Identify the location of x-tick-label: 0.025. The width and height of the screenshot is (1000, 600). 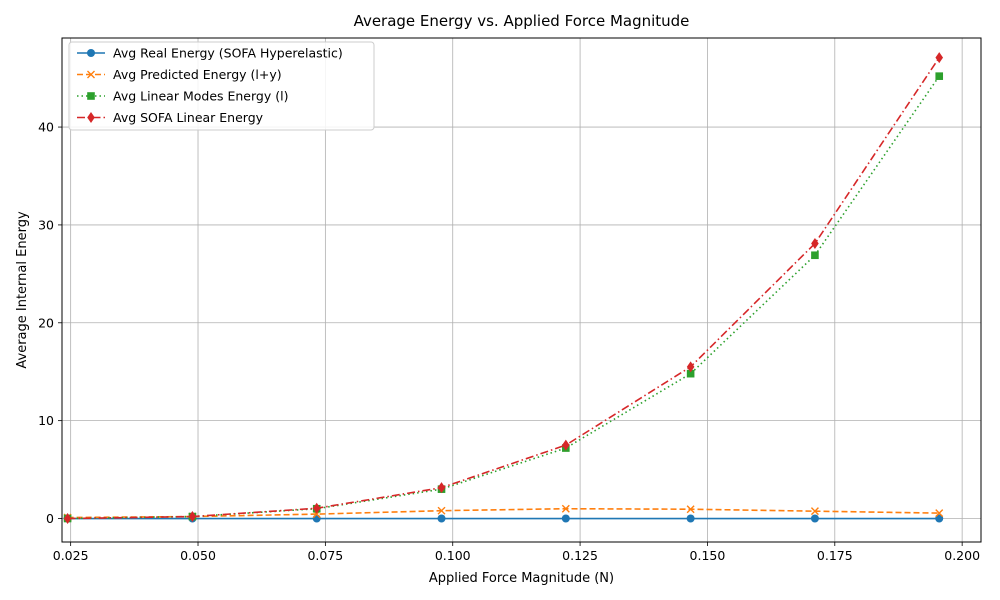
(71, 555).